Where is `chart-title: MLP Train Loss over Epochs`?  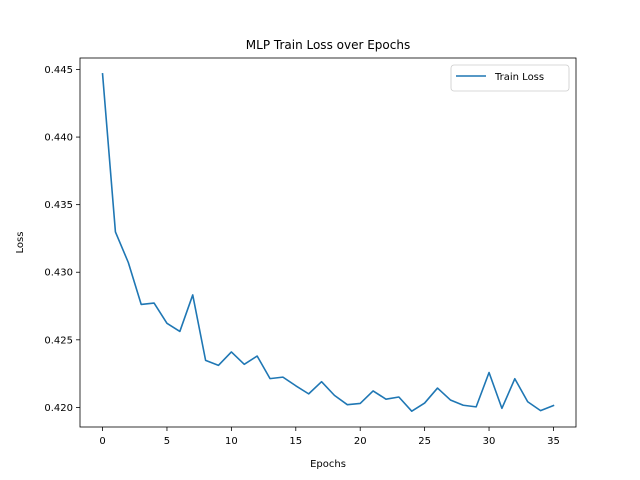 chart-title: MLP Train Loss over Epochs is located at coordinates (328, 45).